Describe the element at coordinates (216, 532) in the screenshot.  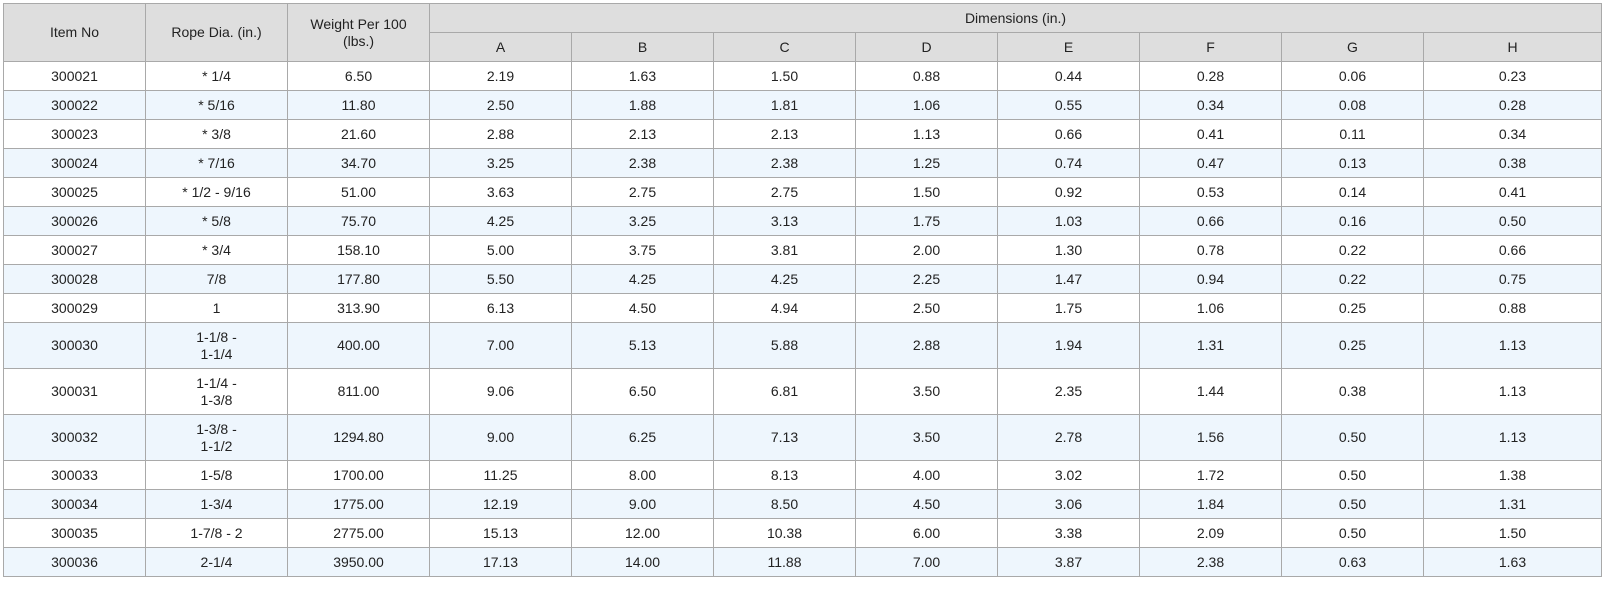
I see `rope-dia-line: 1-7/8 - 2` at that location.